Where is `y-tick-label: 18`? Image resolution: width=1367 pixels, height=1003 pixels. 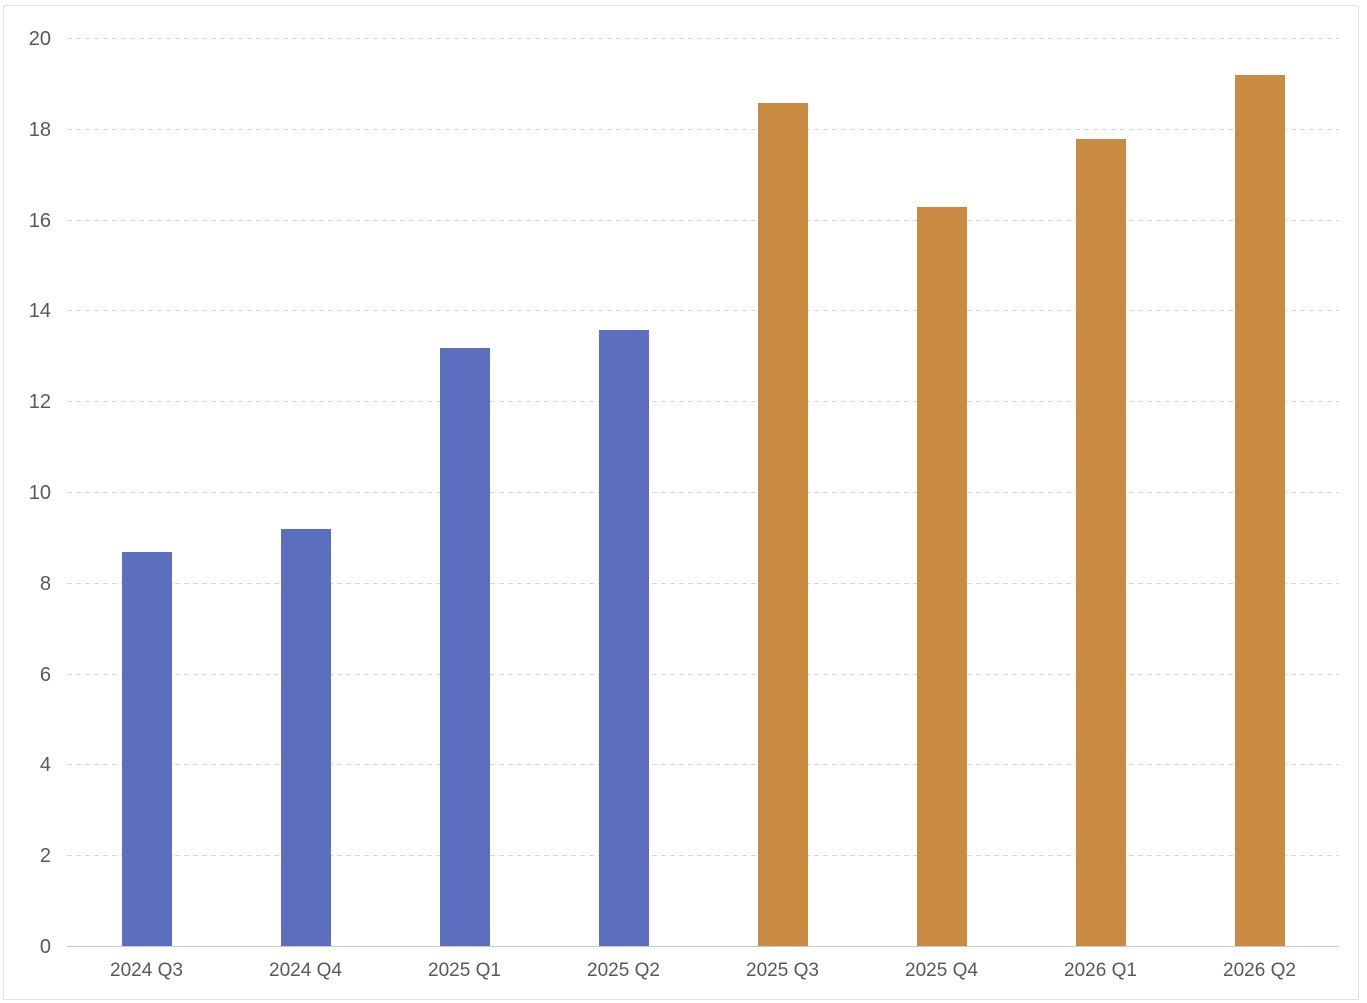 y-tick-label: 18 is located at coordinates (39, 129).